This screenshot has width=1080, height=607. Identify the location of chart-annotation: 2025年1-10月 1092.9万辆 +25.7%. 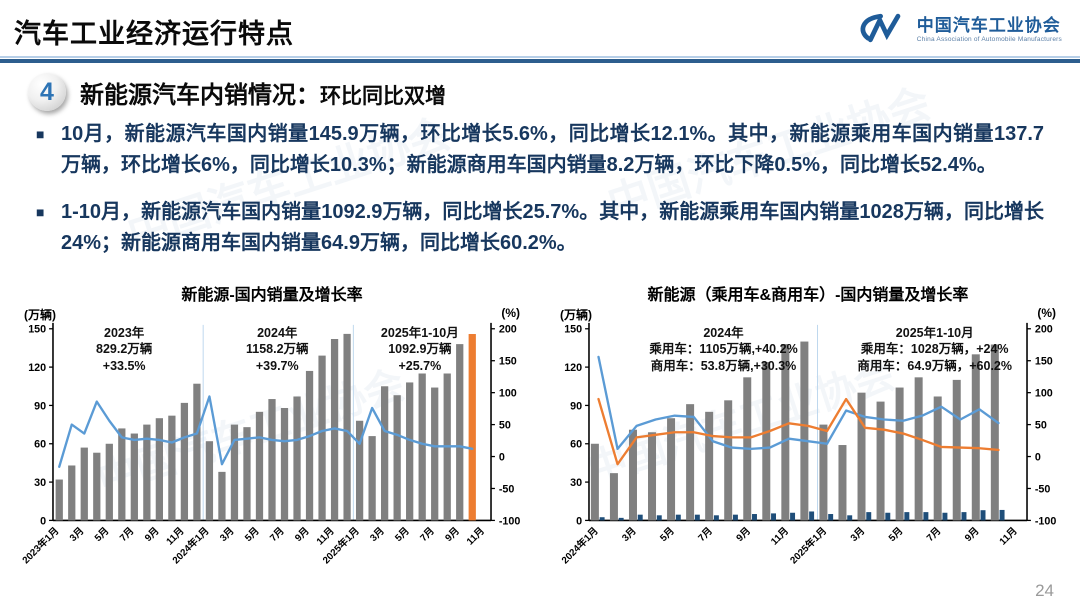
(419, 349).